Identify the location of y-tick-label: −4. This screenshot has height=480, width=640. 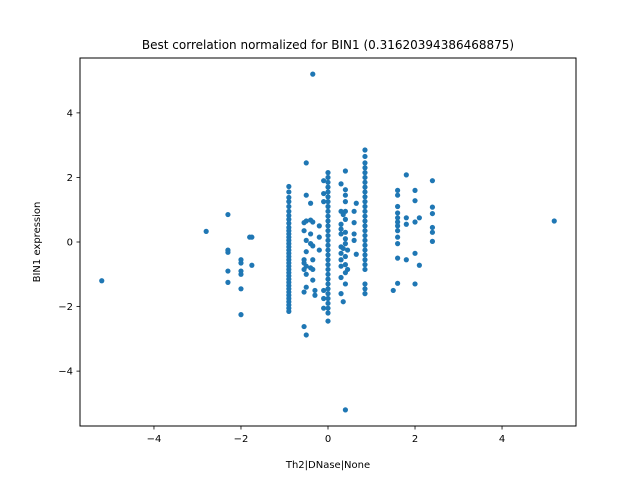
(65, 372).